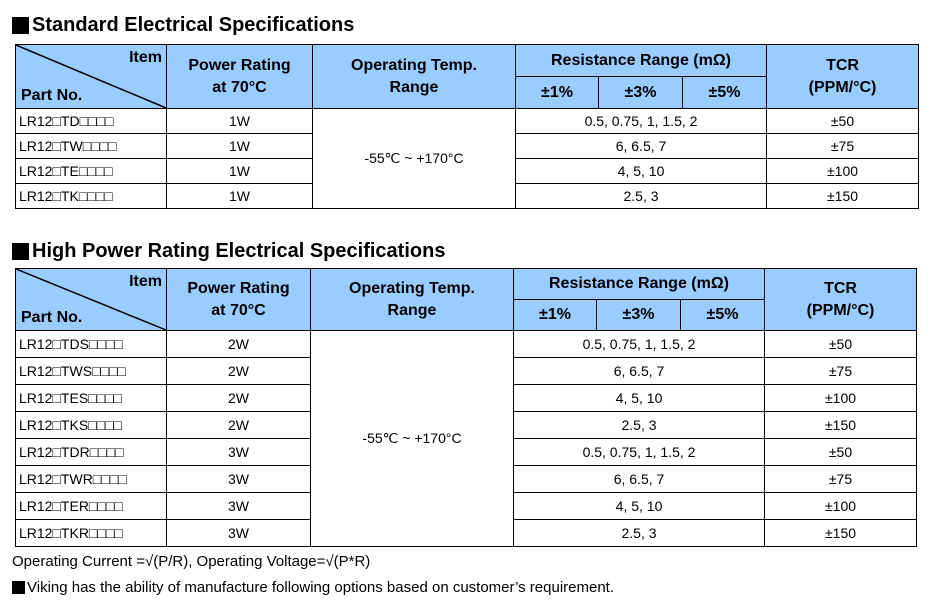 The image size is (948, 601). I want to click on part-number-cell: LR12□TD□□□□, so click(91, 121).